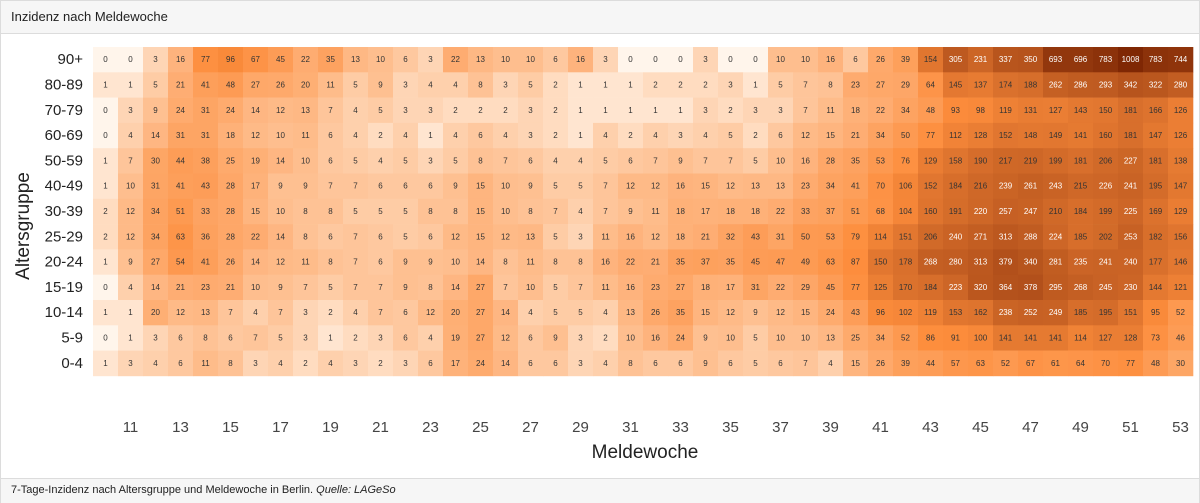  What do you see at coordinates (930, 363) in the screenshot?
I see `cell-value-label: 44` at bounding box center [930, 363].